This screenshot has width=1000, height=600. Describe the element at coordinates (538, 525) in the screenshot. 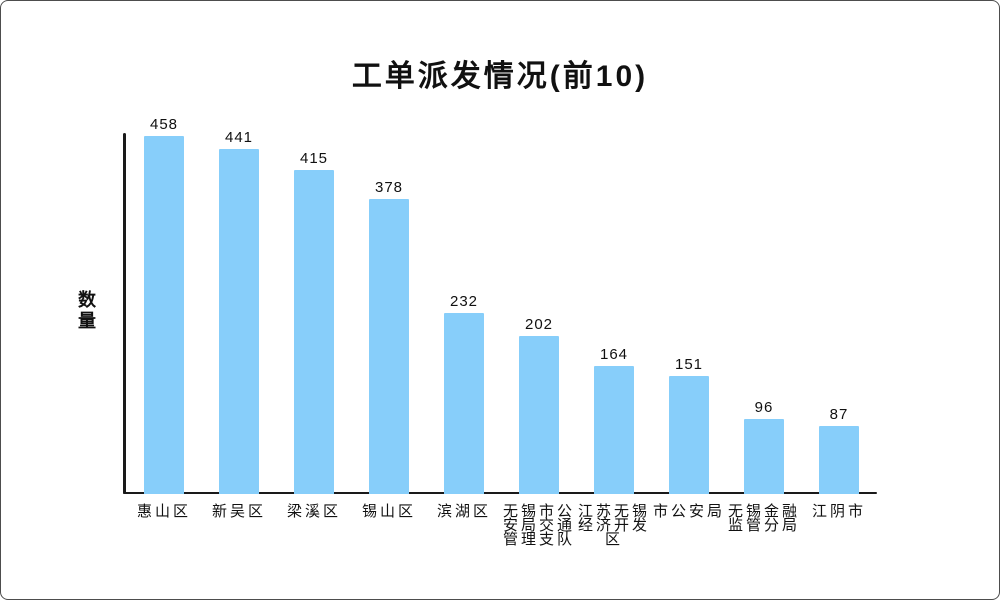

I see `x-tick-label-5: 无锡市公安局交通管理支队` at that location.